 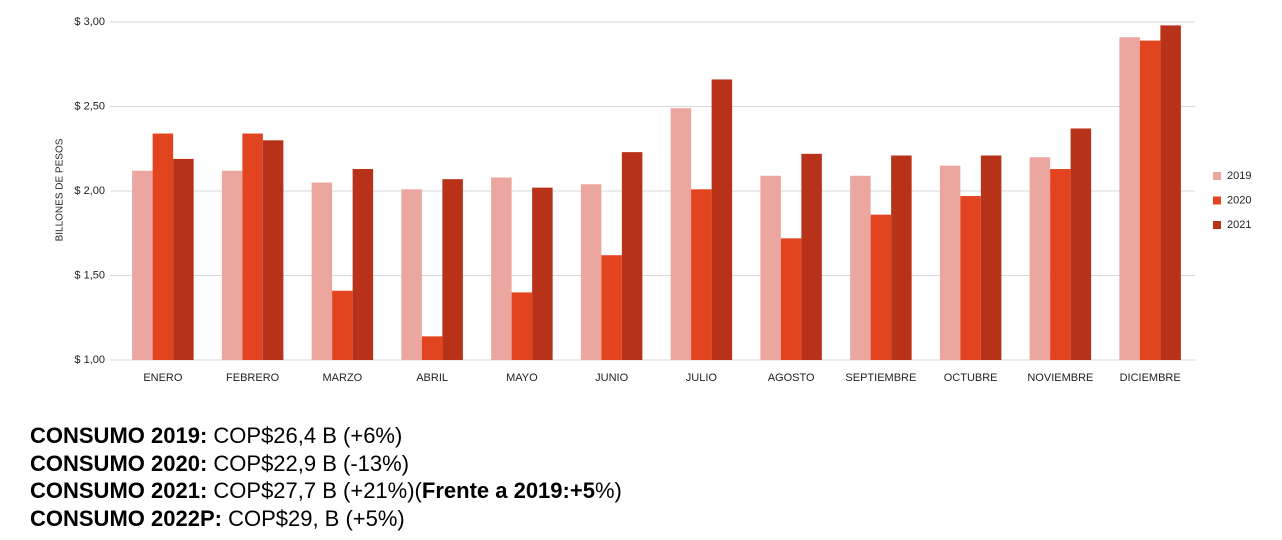 I want to click on y-tick-label: $ 3,00, so click(x=89, y=22).